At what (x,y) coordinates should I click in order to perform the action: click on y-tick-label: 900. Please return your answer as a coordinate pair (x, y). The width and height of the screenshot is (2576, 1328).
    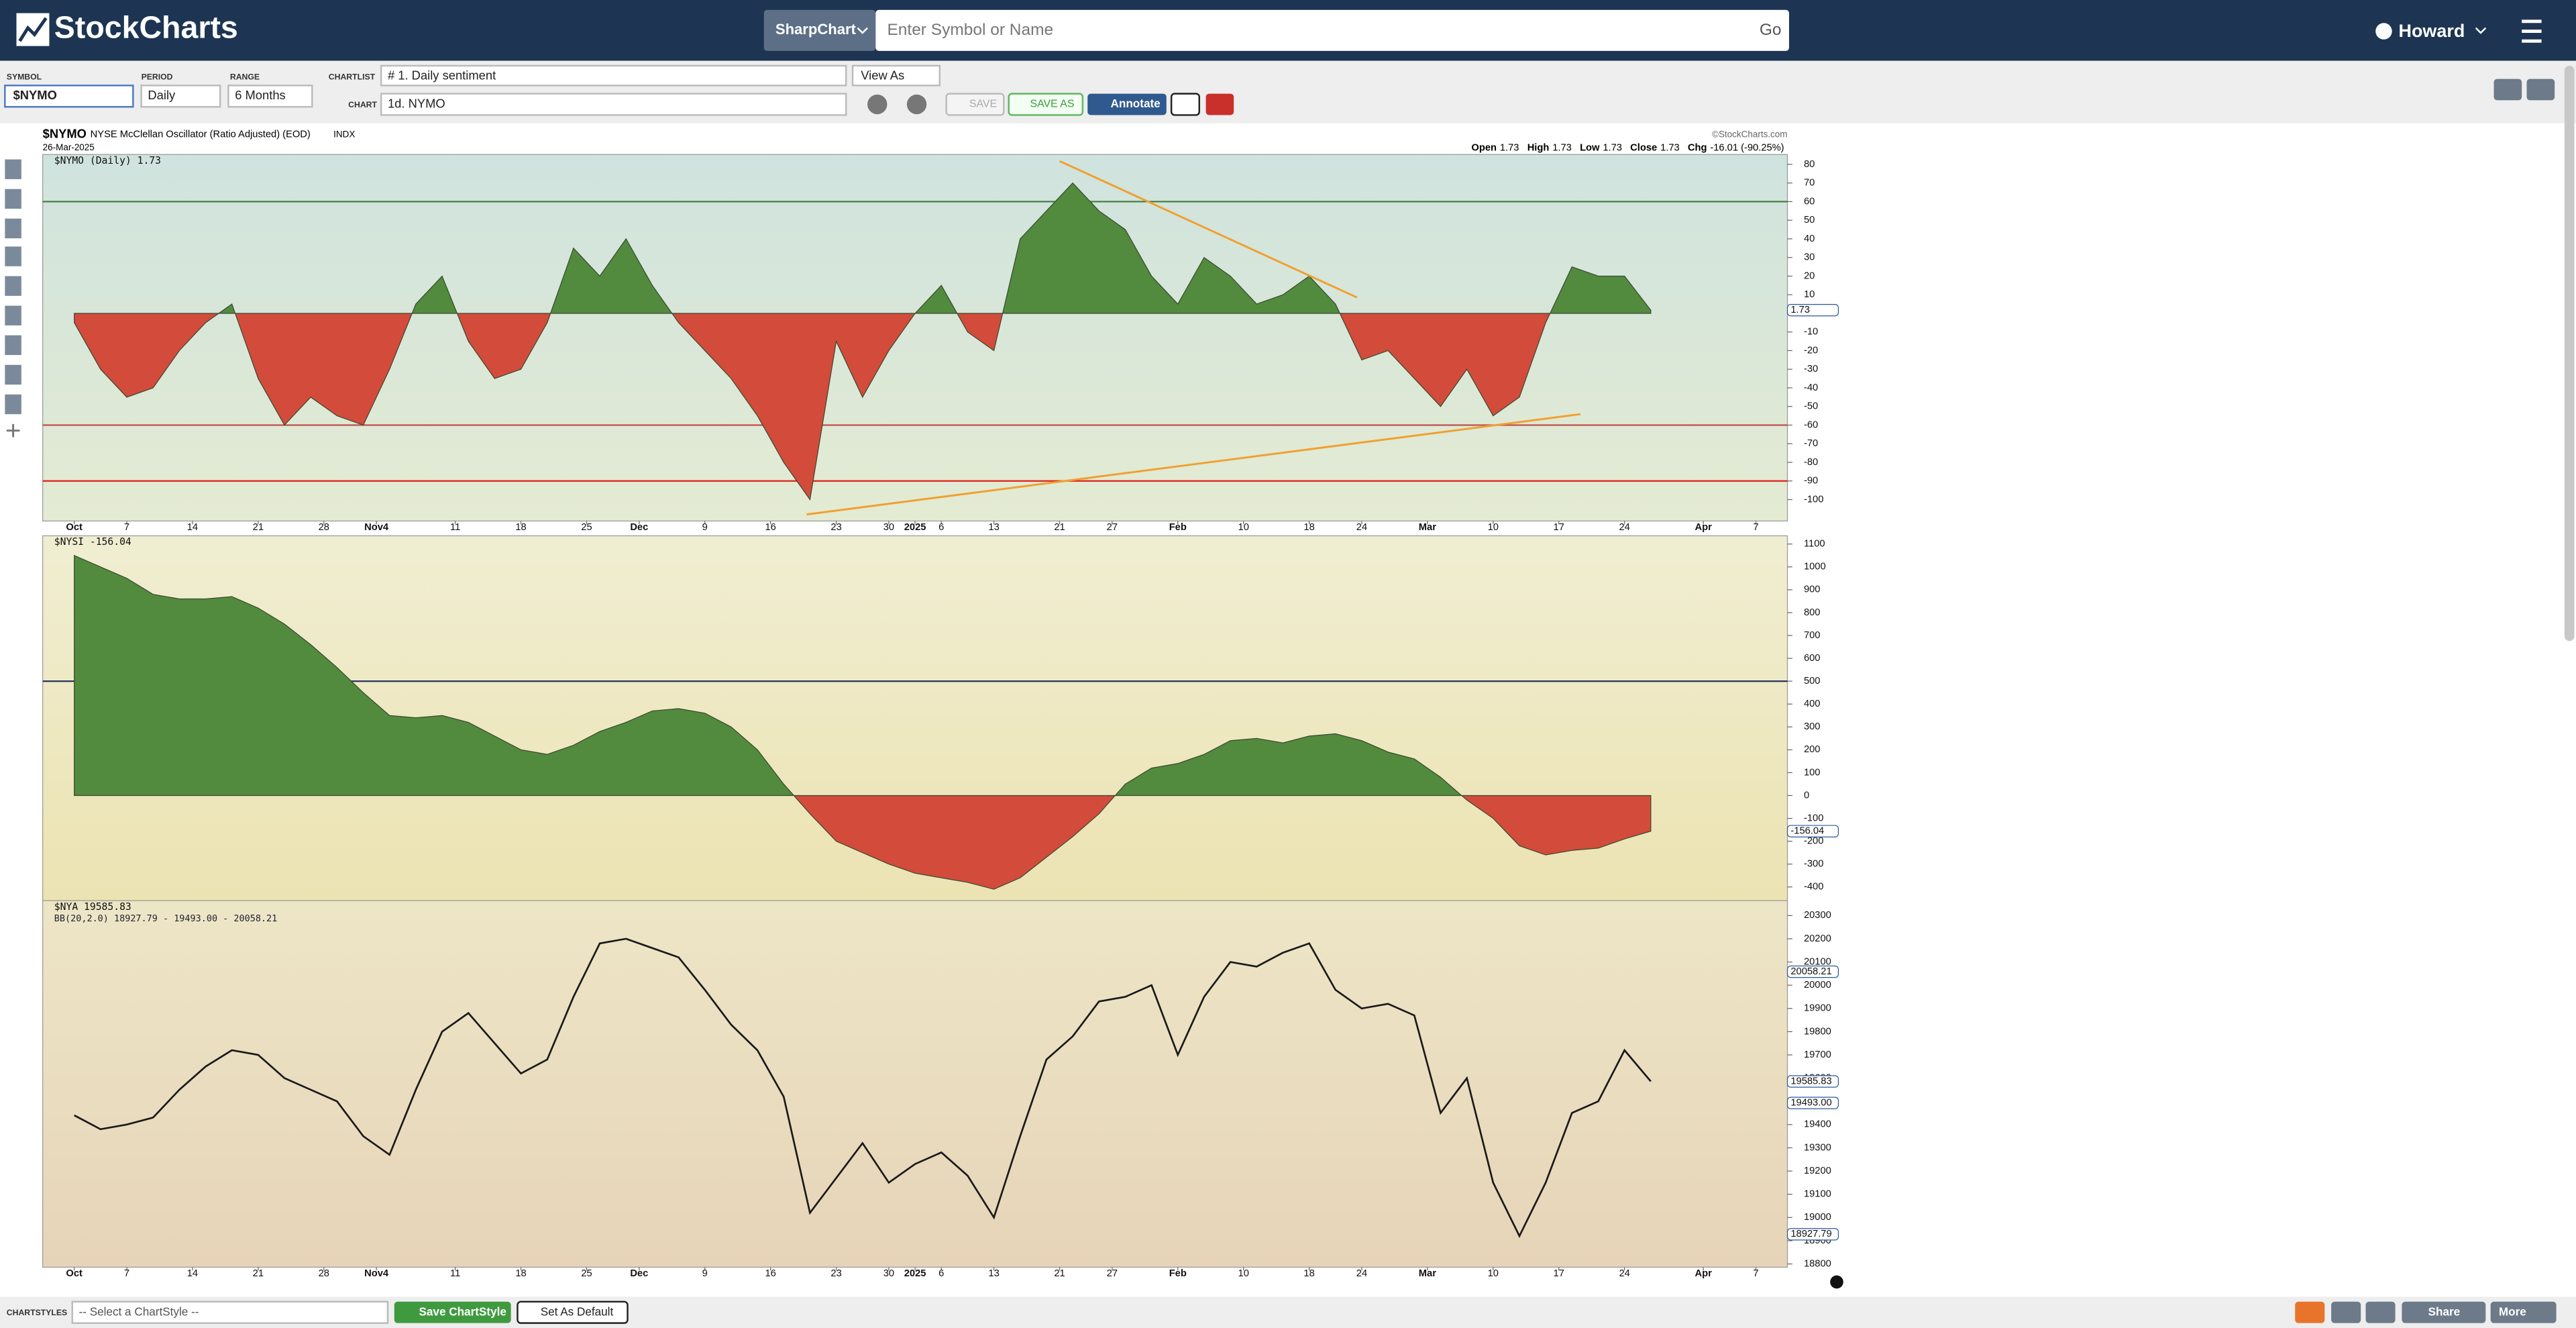
    Looking at the image, I should click on (1812, 589).